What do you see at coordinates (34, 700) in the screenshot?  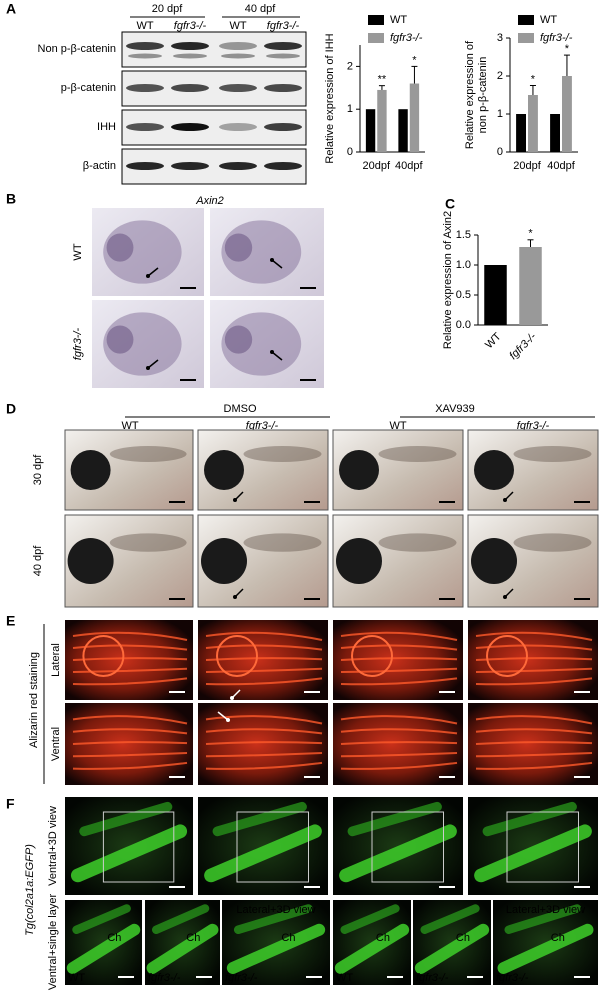 I see `staining-title: Alizarin red staining` at bounding box center [34, 700].